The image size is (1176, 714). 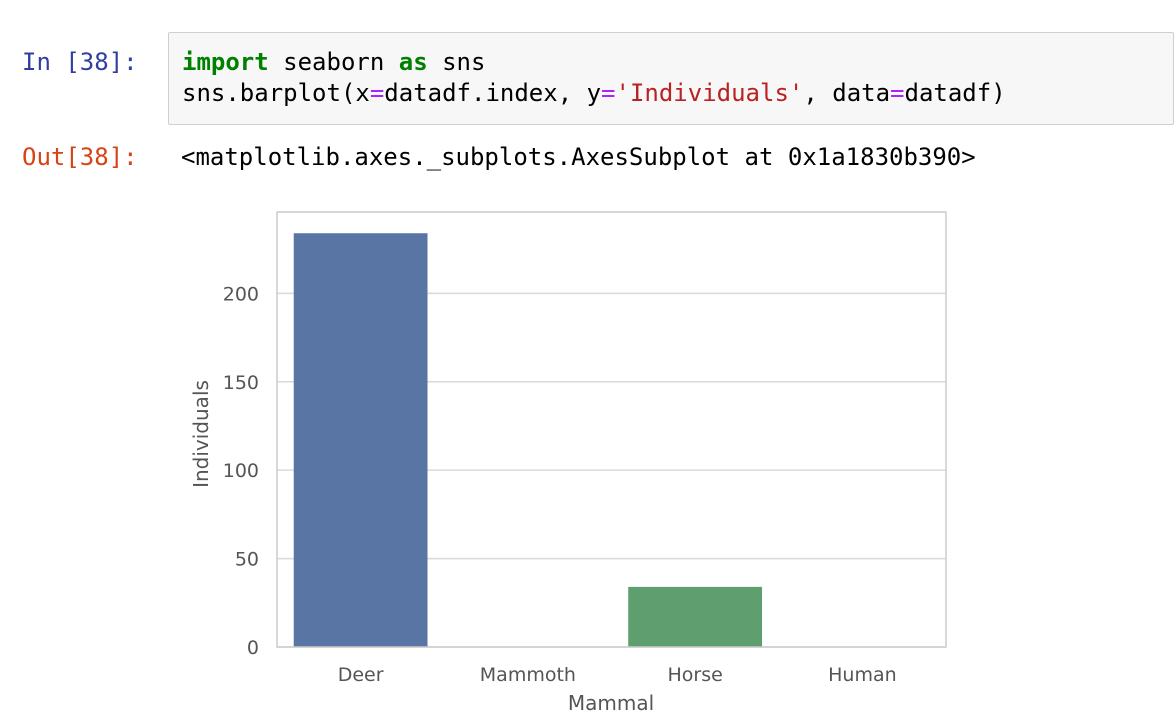 I want to click on bar-horse, so click(x=695, y=616).